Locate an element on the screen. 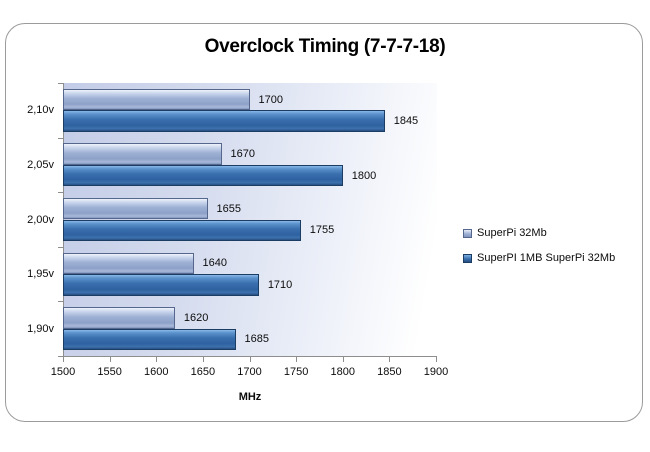 The width and height of the screenshot is (650, 452). bar-1,90v-series2 is located at coordinates (149, 339).